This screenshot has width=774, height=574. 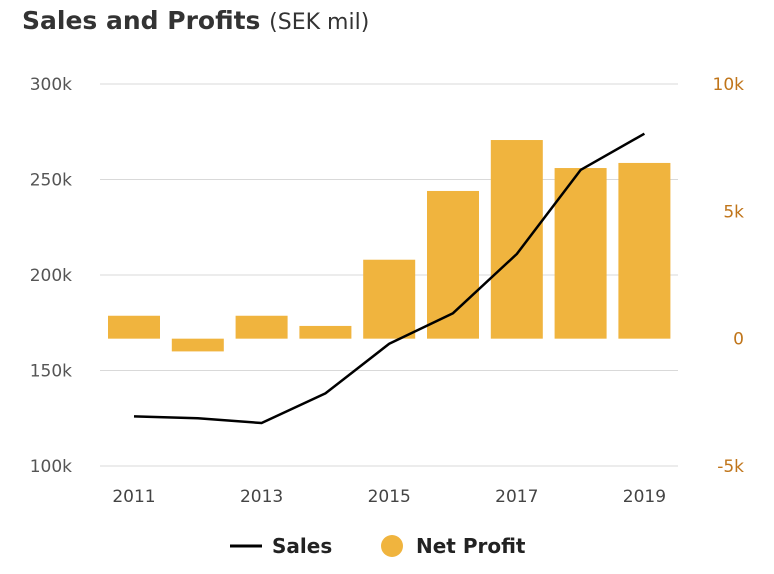 I want to click on left-axis-ticks: 100k 150k 200k 250k 300k, so click(x=51, y=276).